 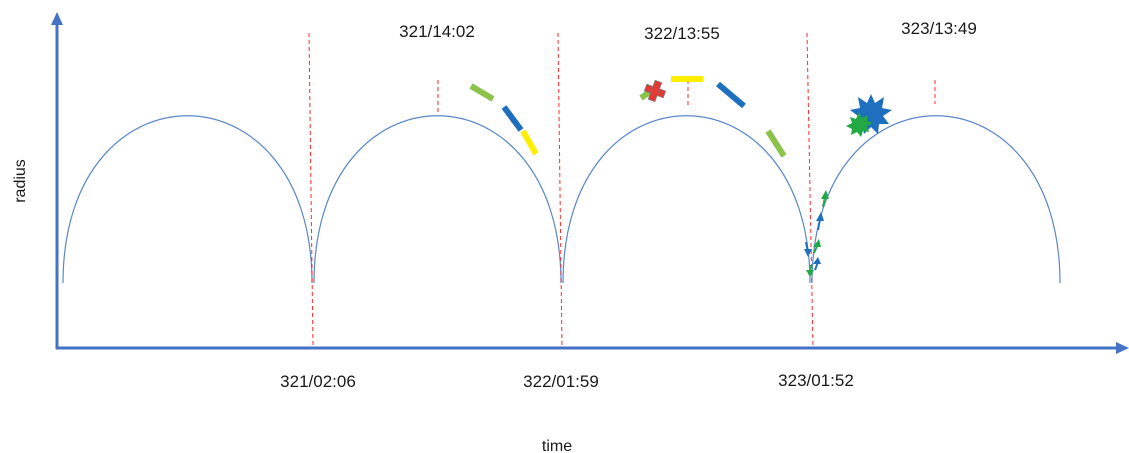 What do you see at coordinates (939, 28) in the screenshot?
I see `apoapsis-label-3: 323/13:49` at bounding box center [939, 28].